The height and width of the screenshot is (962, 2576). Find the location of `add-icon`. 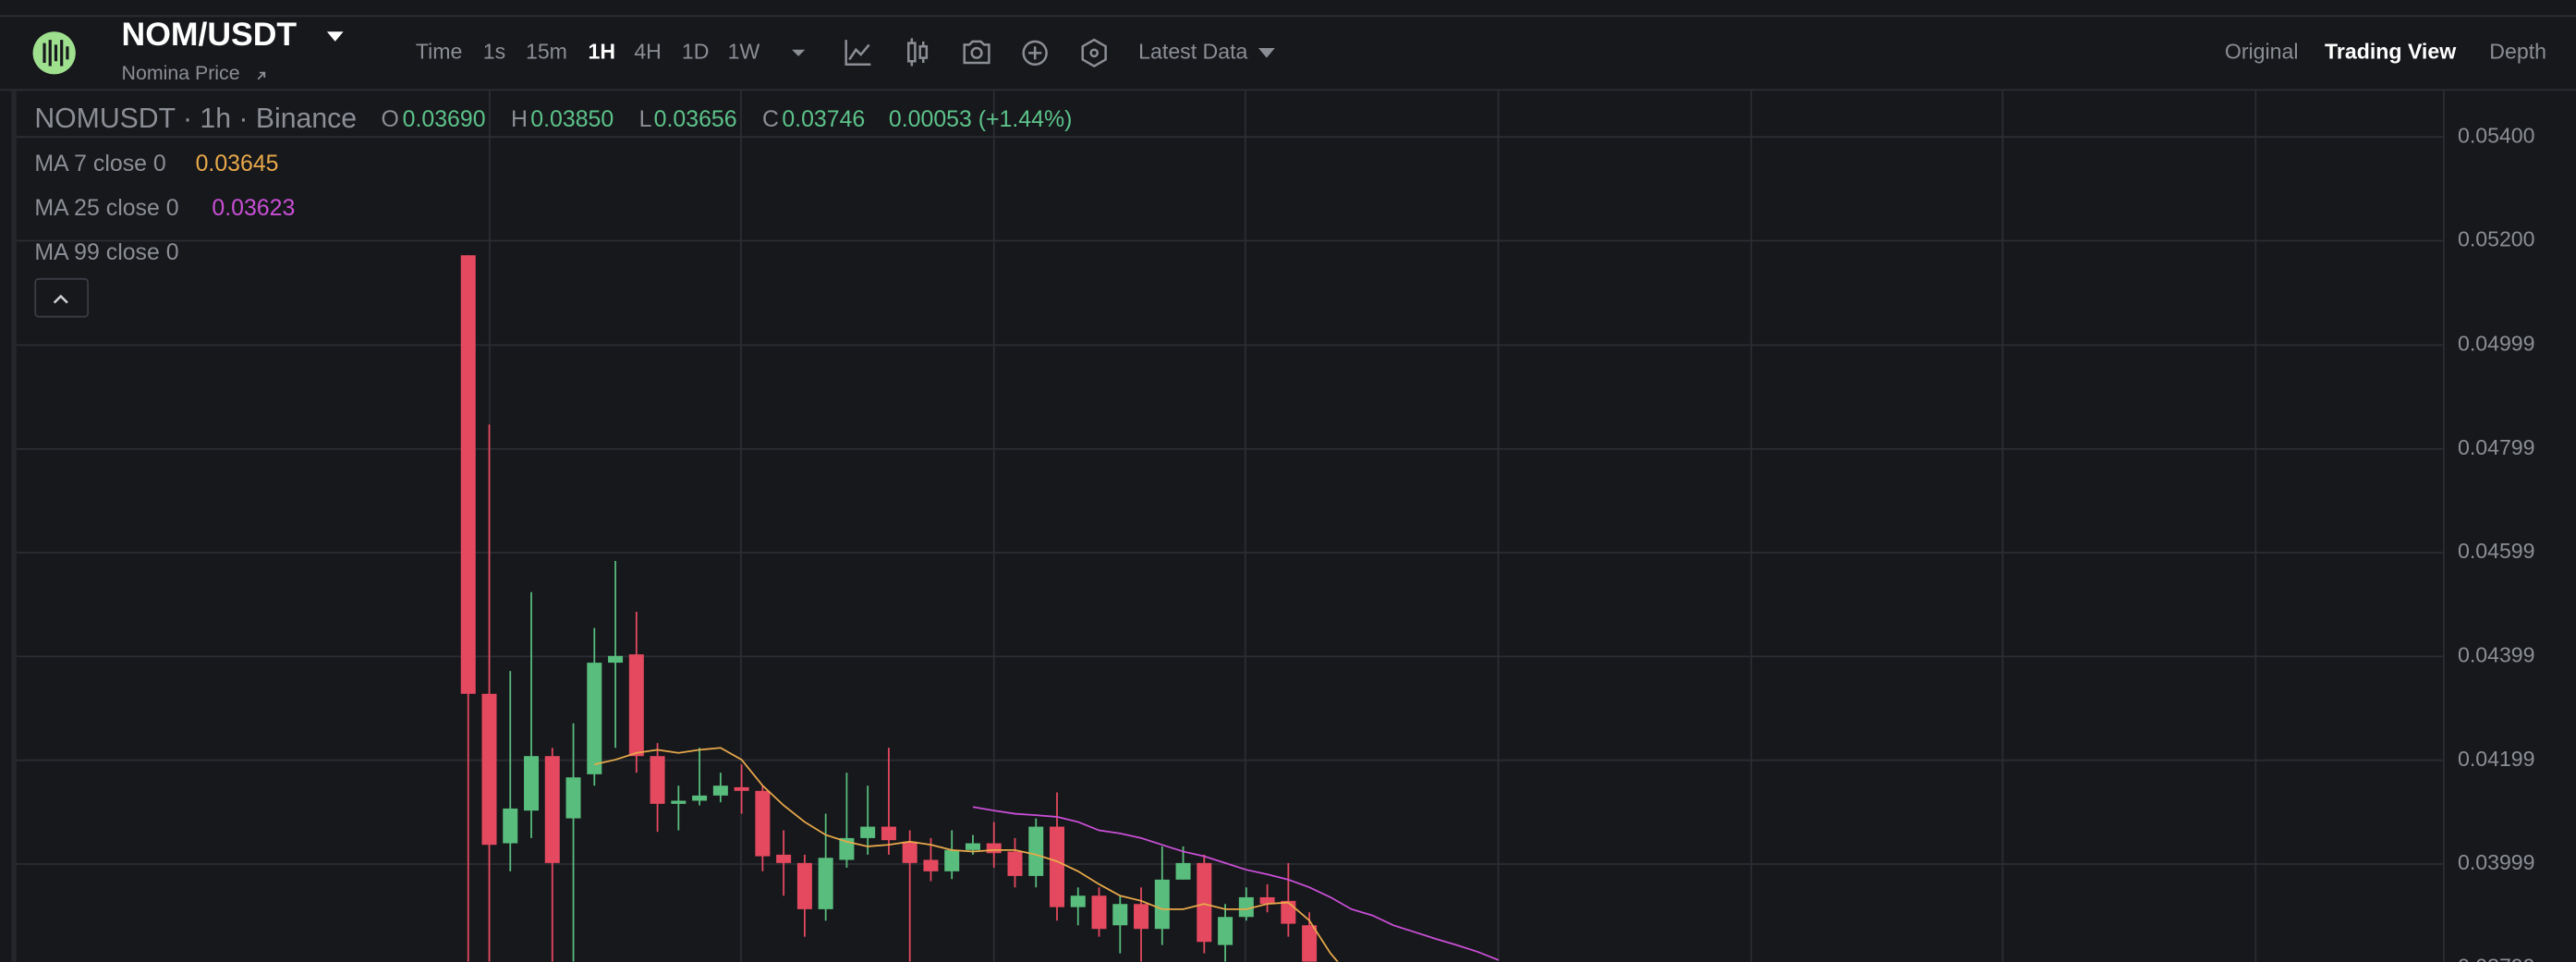

add-icon is located at coordinates (1035, 53).